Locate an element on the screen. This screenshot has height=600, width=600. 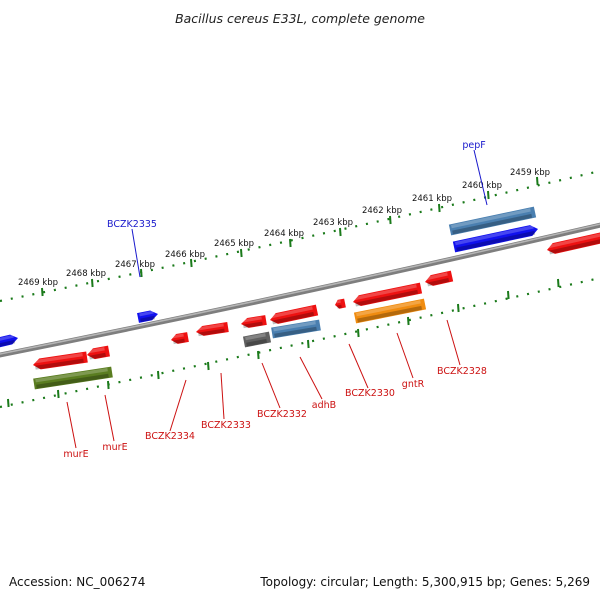
gene-label-adhb: adhB is located at coordinates (324, 405).